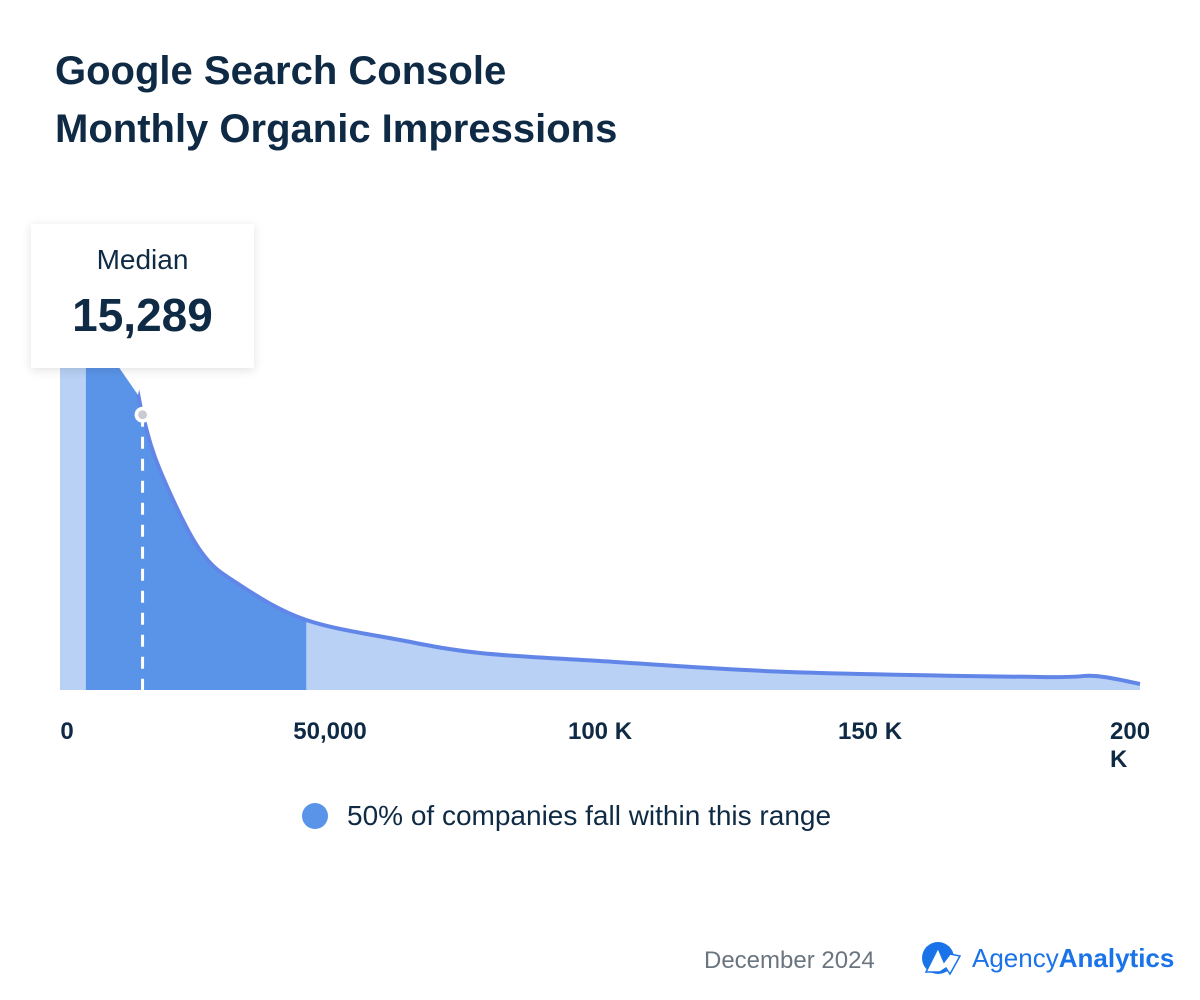  I want to click on x-tick-label: 50,000, so click(330, 731).